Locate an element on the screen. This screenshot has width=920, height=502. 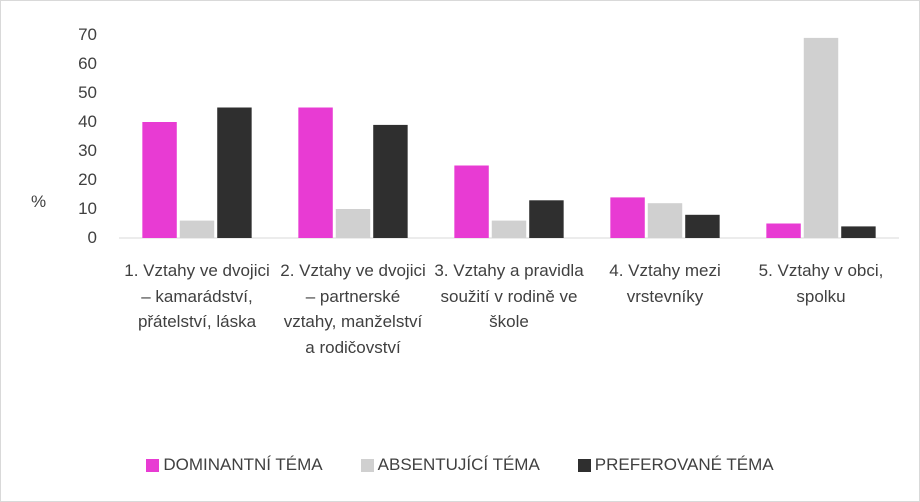
y-tick-label: 10 is located at coordinates (87, 208).